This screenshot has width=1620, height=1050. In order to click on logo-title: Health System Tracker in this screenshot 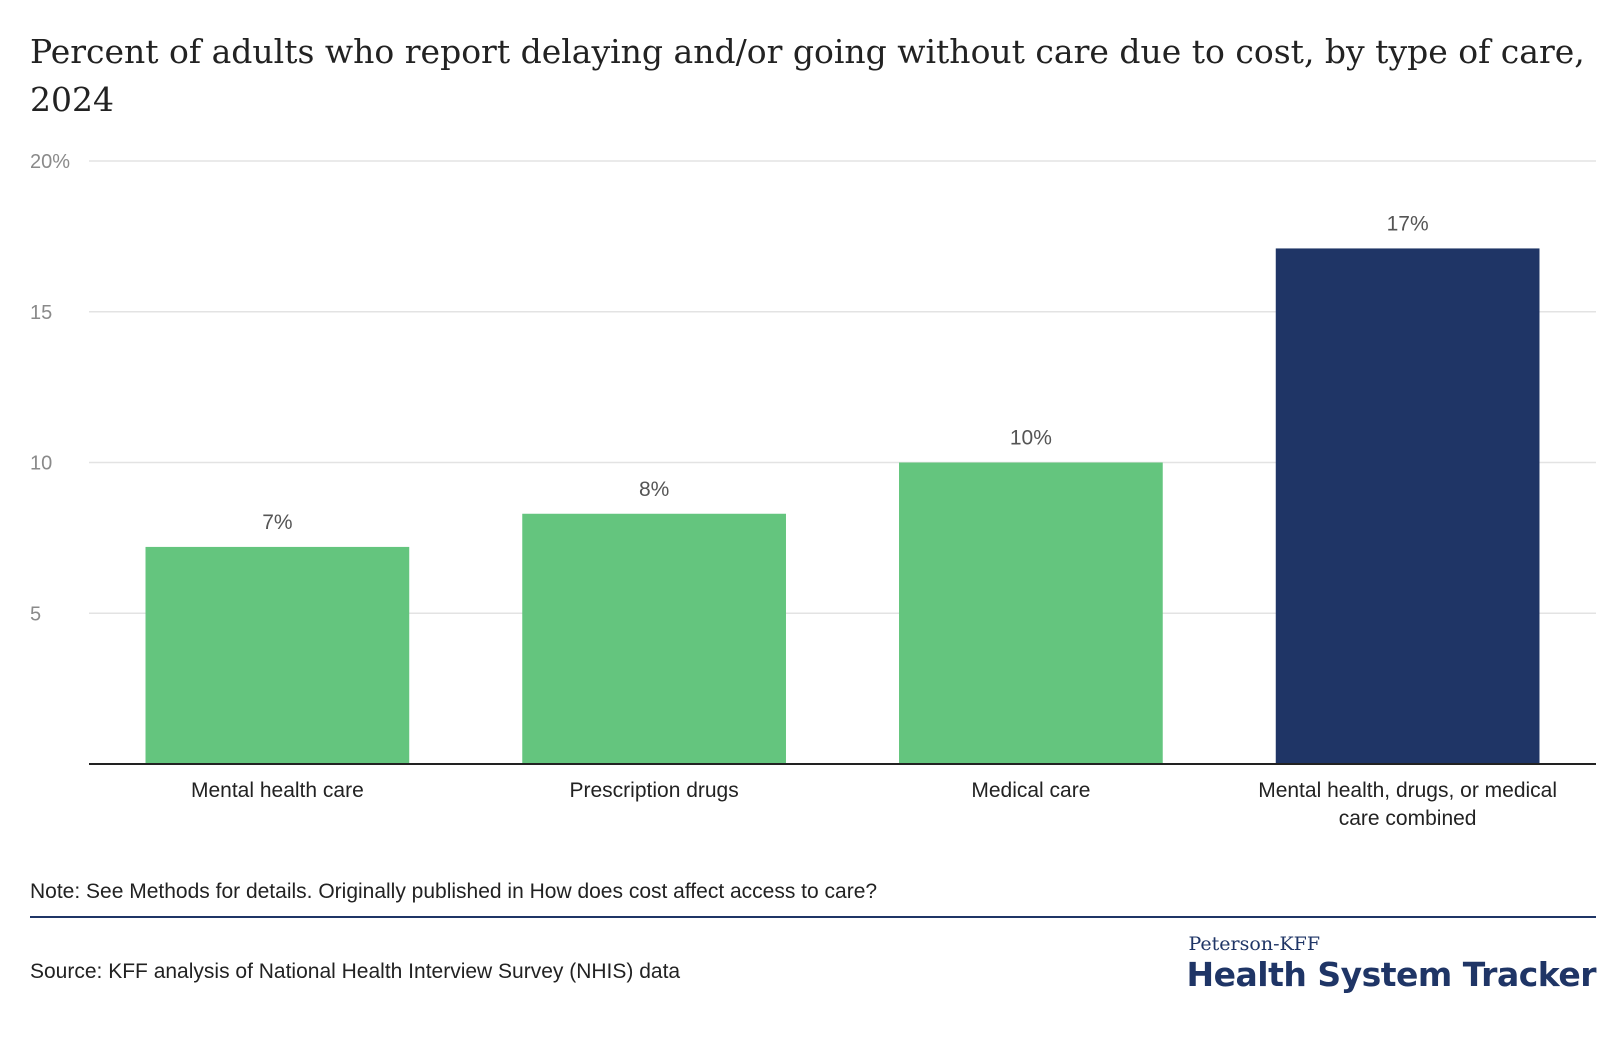, I will do `click(1391, 974)`.